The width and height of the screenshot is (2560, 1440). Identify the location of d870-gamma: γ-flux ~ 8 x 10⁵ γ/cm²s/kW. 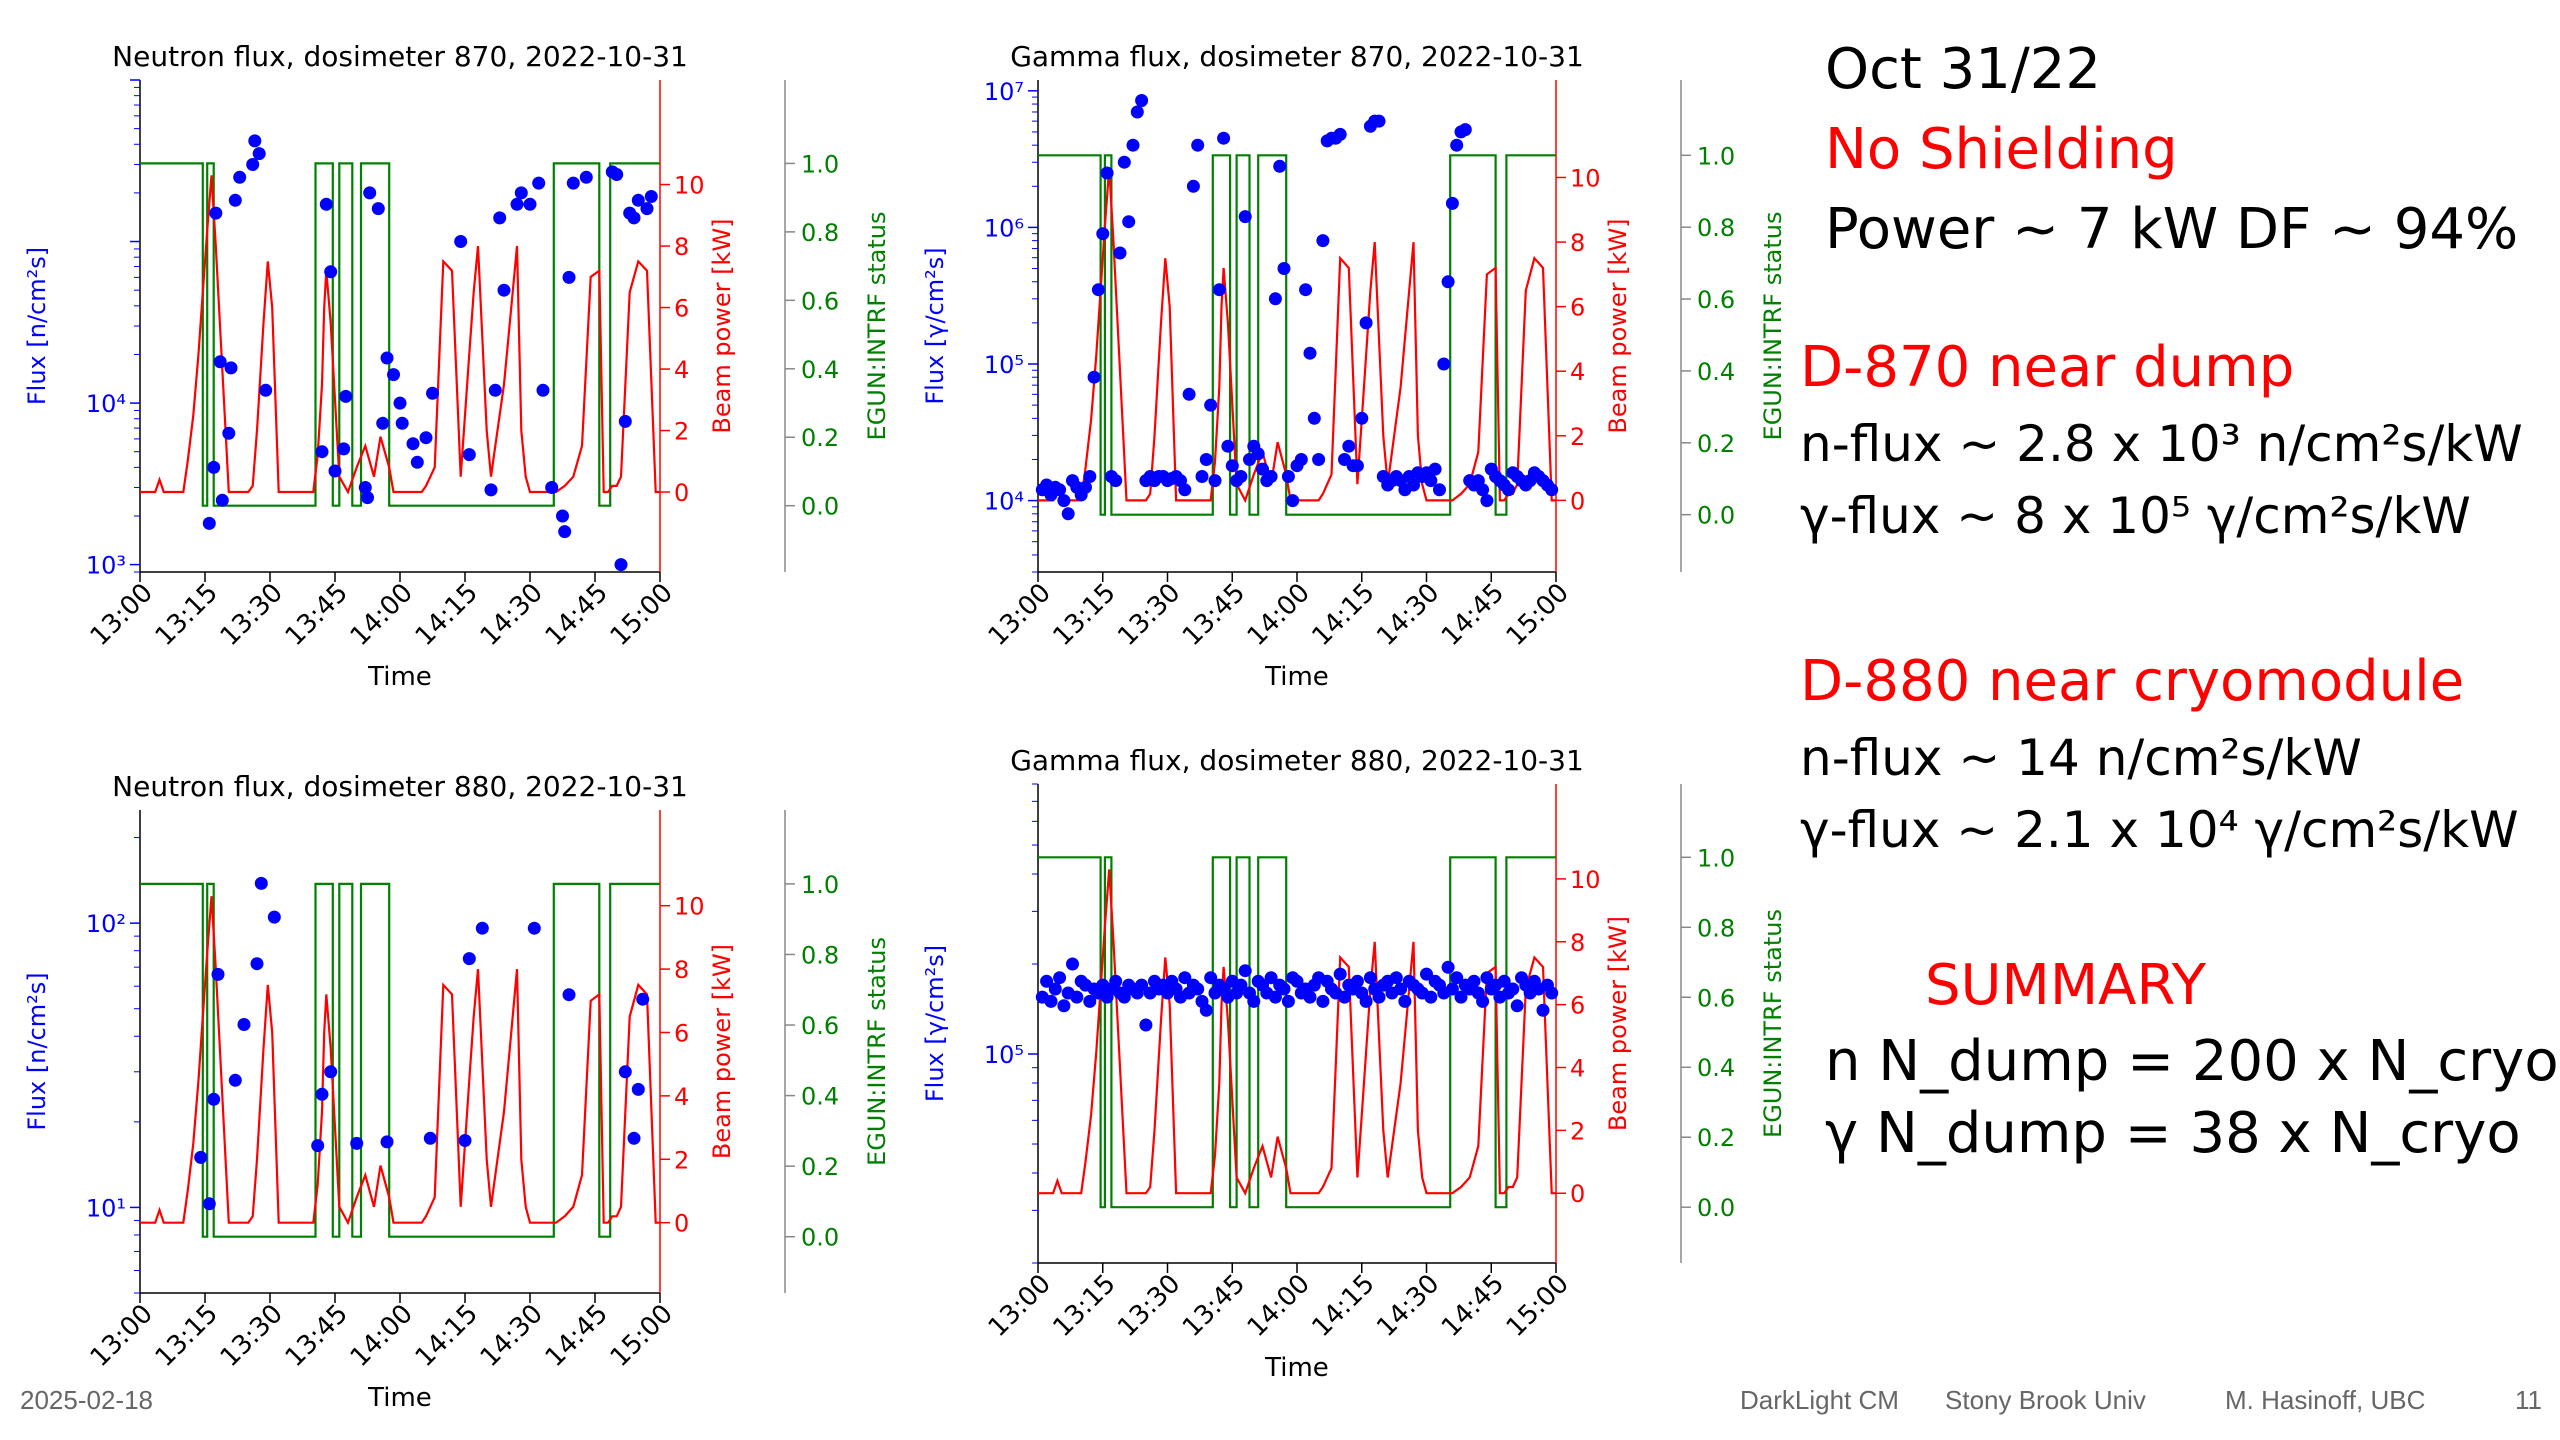
(2135, 516).